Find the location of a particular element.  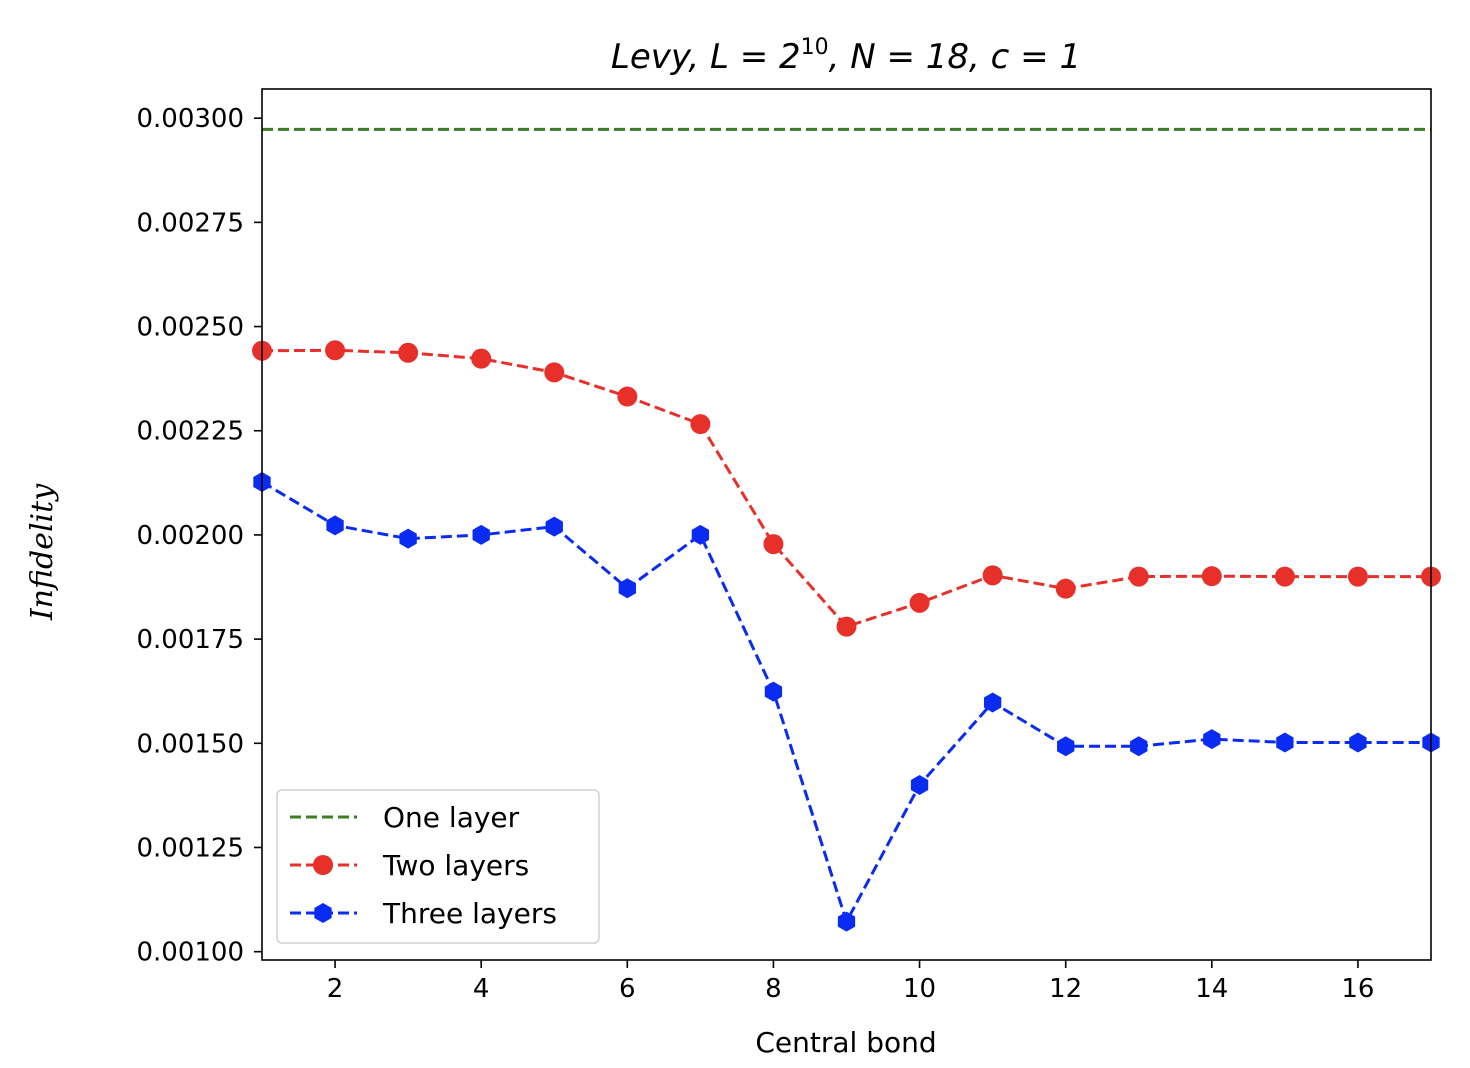

x-tick-label: 2 is located at coordinates (335, 989).